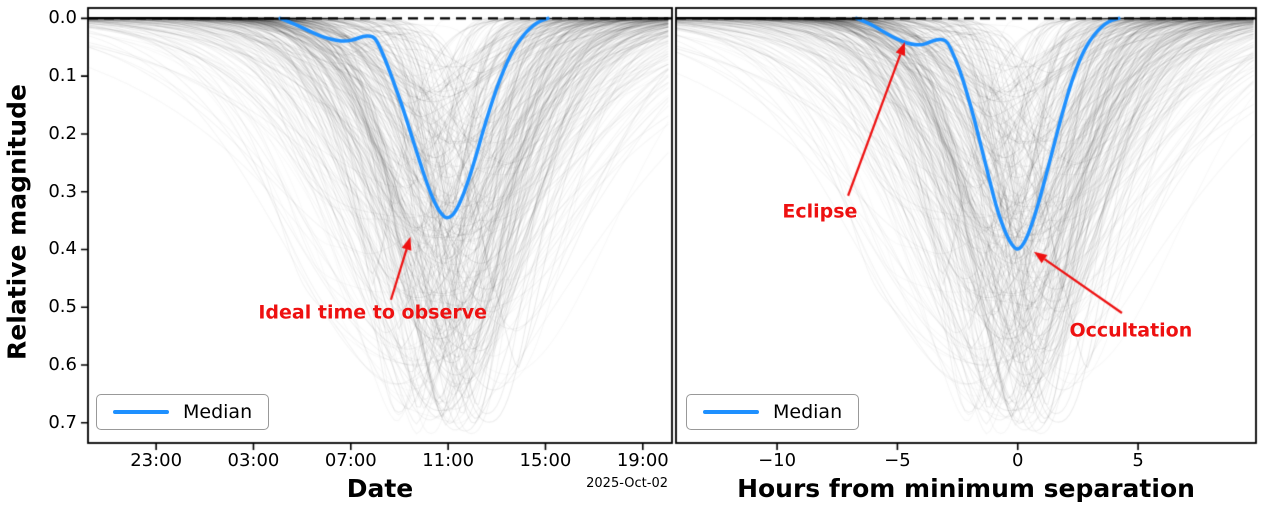 The height and width of the screenshot is (512, 1262). What do you see at coordinates (62, 307) in the screenshot?
I see `y-tick-label: 0.5` at bounding box center [62, 307].